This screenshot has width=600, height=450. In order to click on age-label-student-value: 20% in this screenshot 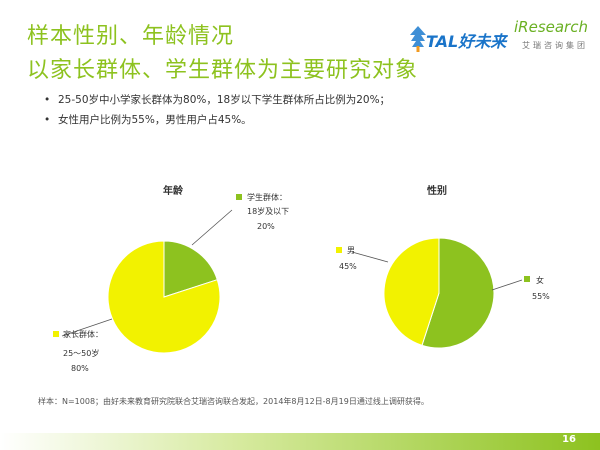, I will do `click(266, 226)`.